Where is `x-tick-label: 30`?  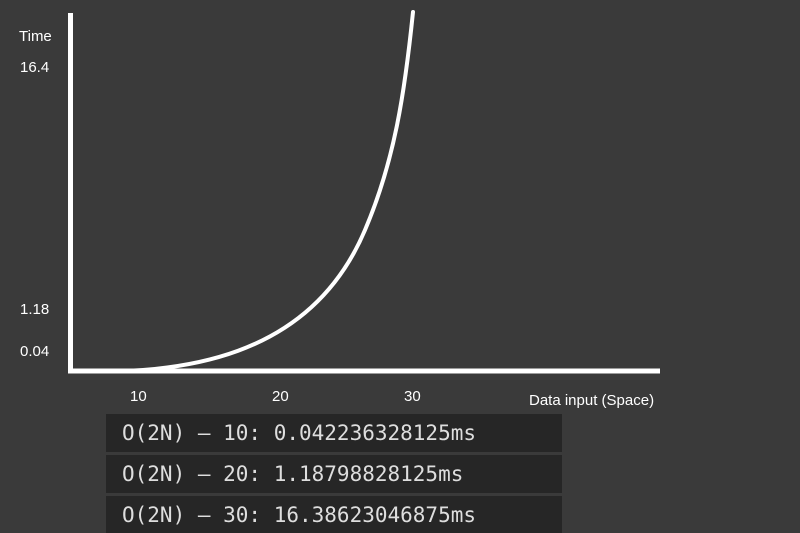
x-tick-label: 30 is located at coordinates (412, 396).